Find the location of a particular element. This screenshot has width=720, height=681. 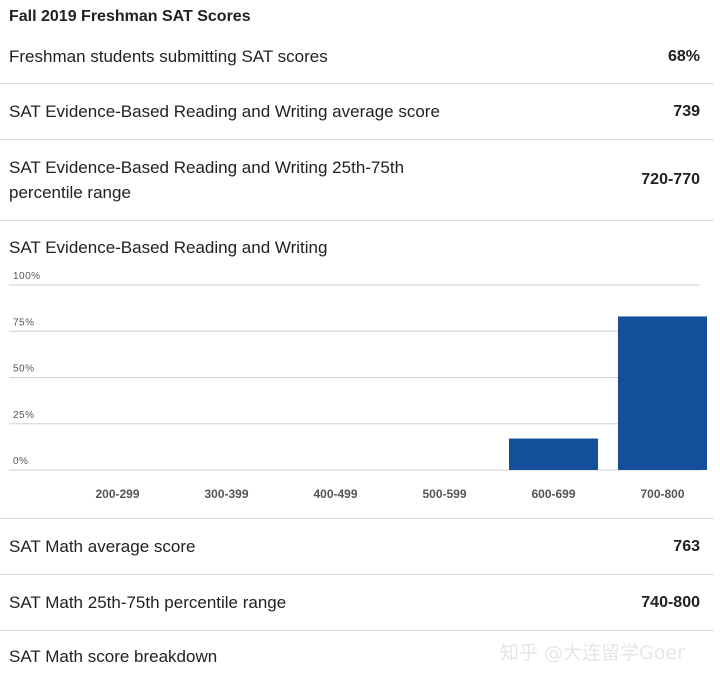

x-tick-label: 700-800 is located at coordinates (662, 494).